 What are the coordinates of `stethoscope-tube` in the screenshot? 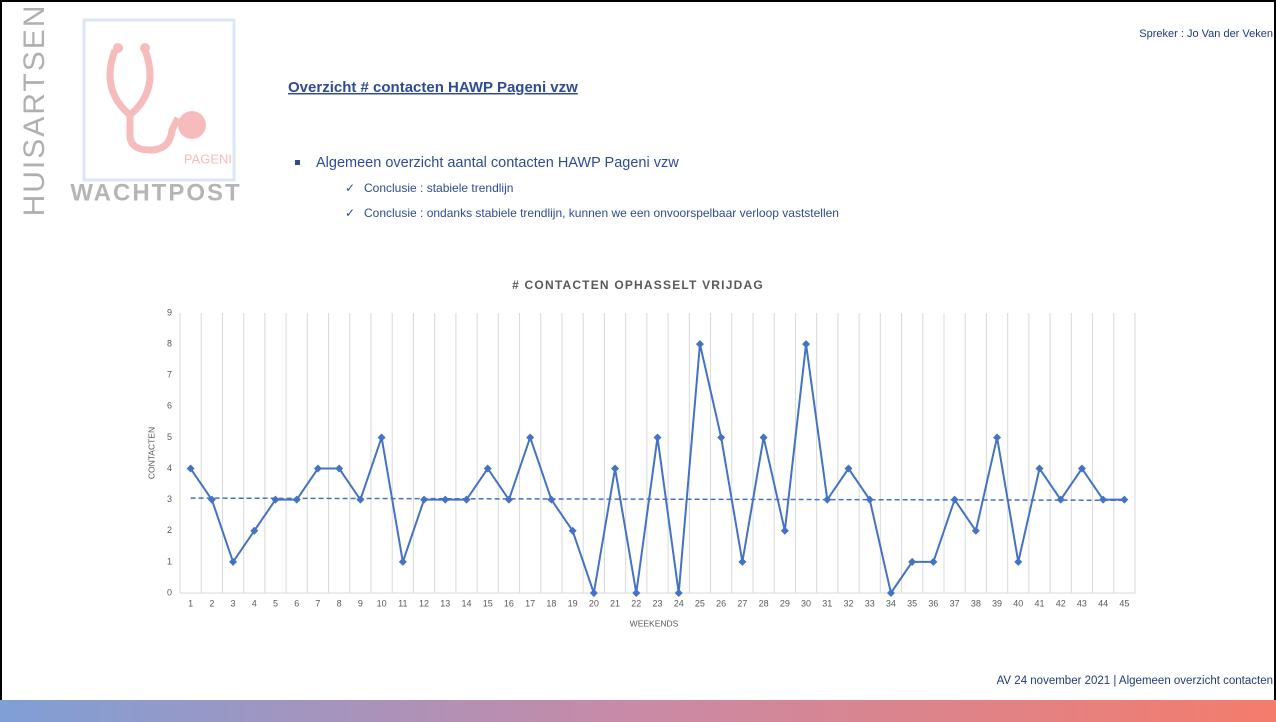 It's located at (154, 134).